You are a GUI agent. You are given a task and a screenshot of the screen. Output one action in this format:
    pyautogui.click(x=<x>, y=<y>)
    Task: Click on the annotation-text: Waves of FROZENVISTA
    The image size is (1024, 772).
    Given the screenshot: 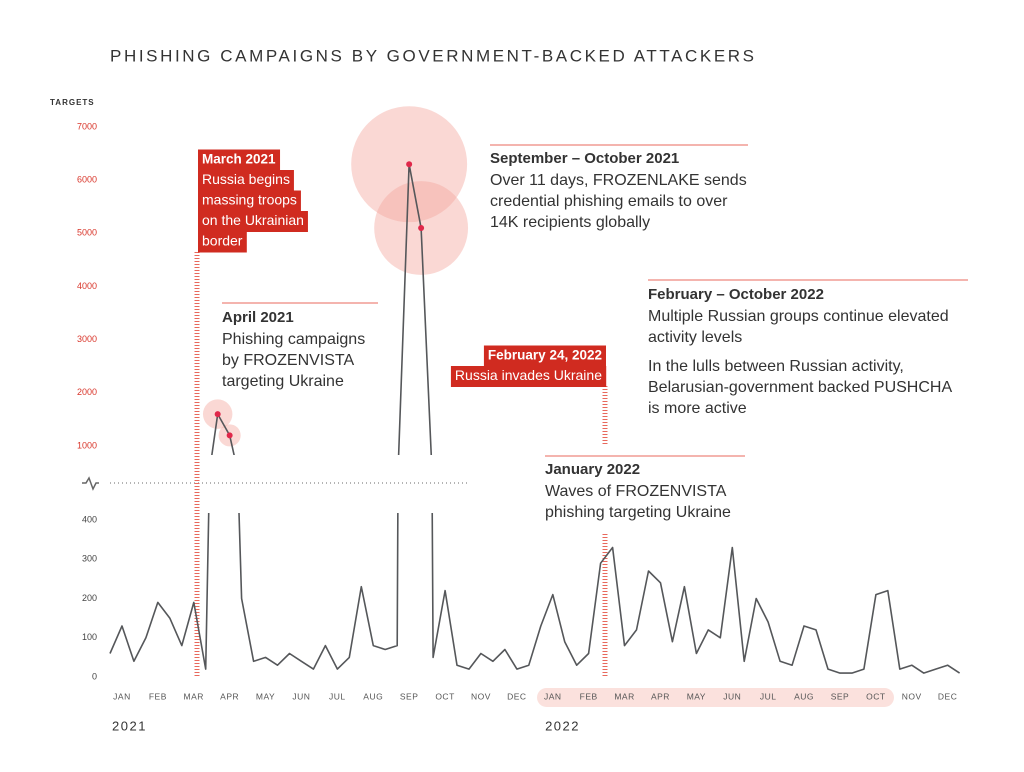 What is the action you would take?
    pyautogui.click(x=636, y=491)
    